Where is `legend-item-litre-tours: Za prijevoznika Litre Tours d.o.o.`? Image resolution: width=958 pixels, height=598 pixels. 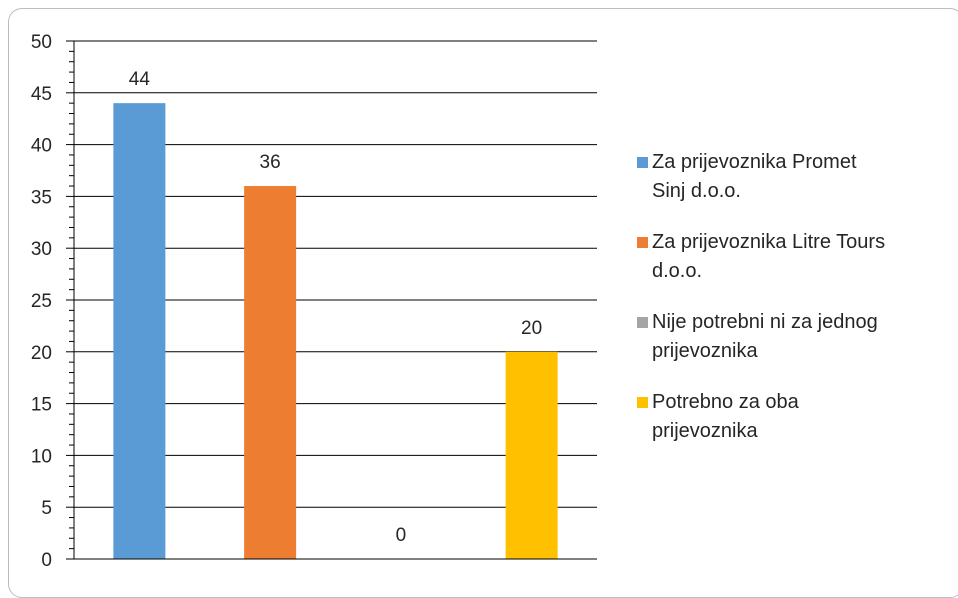 legend-item-litre-tours: Za prijevoznika Litre Tours d.o.o. is located at coordinates (794, 257).